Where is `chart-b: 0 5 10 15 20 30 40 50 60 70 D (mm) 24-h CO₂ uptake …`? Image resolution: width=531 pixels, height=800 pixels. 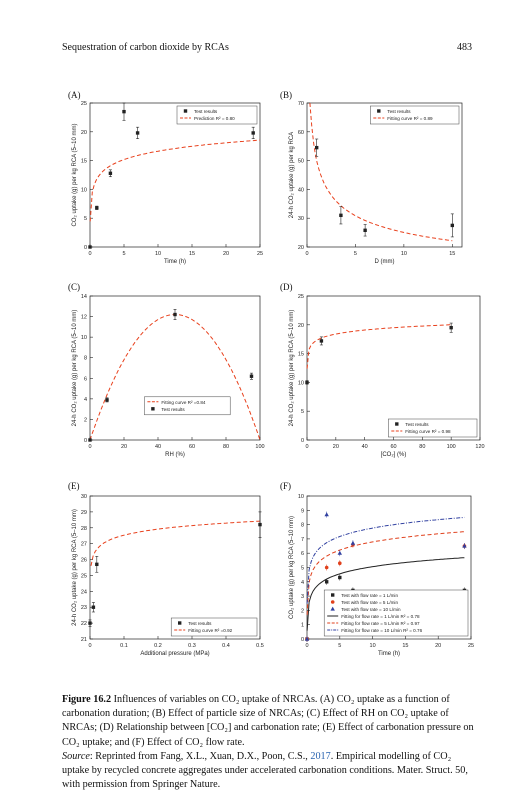
chart-b: 0 5 10 15 20 30 40 50 60 70 D (mm) 24-h CO₂ uptake … is located at coordinates (376, 183).